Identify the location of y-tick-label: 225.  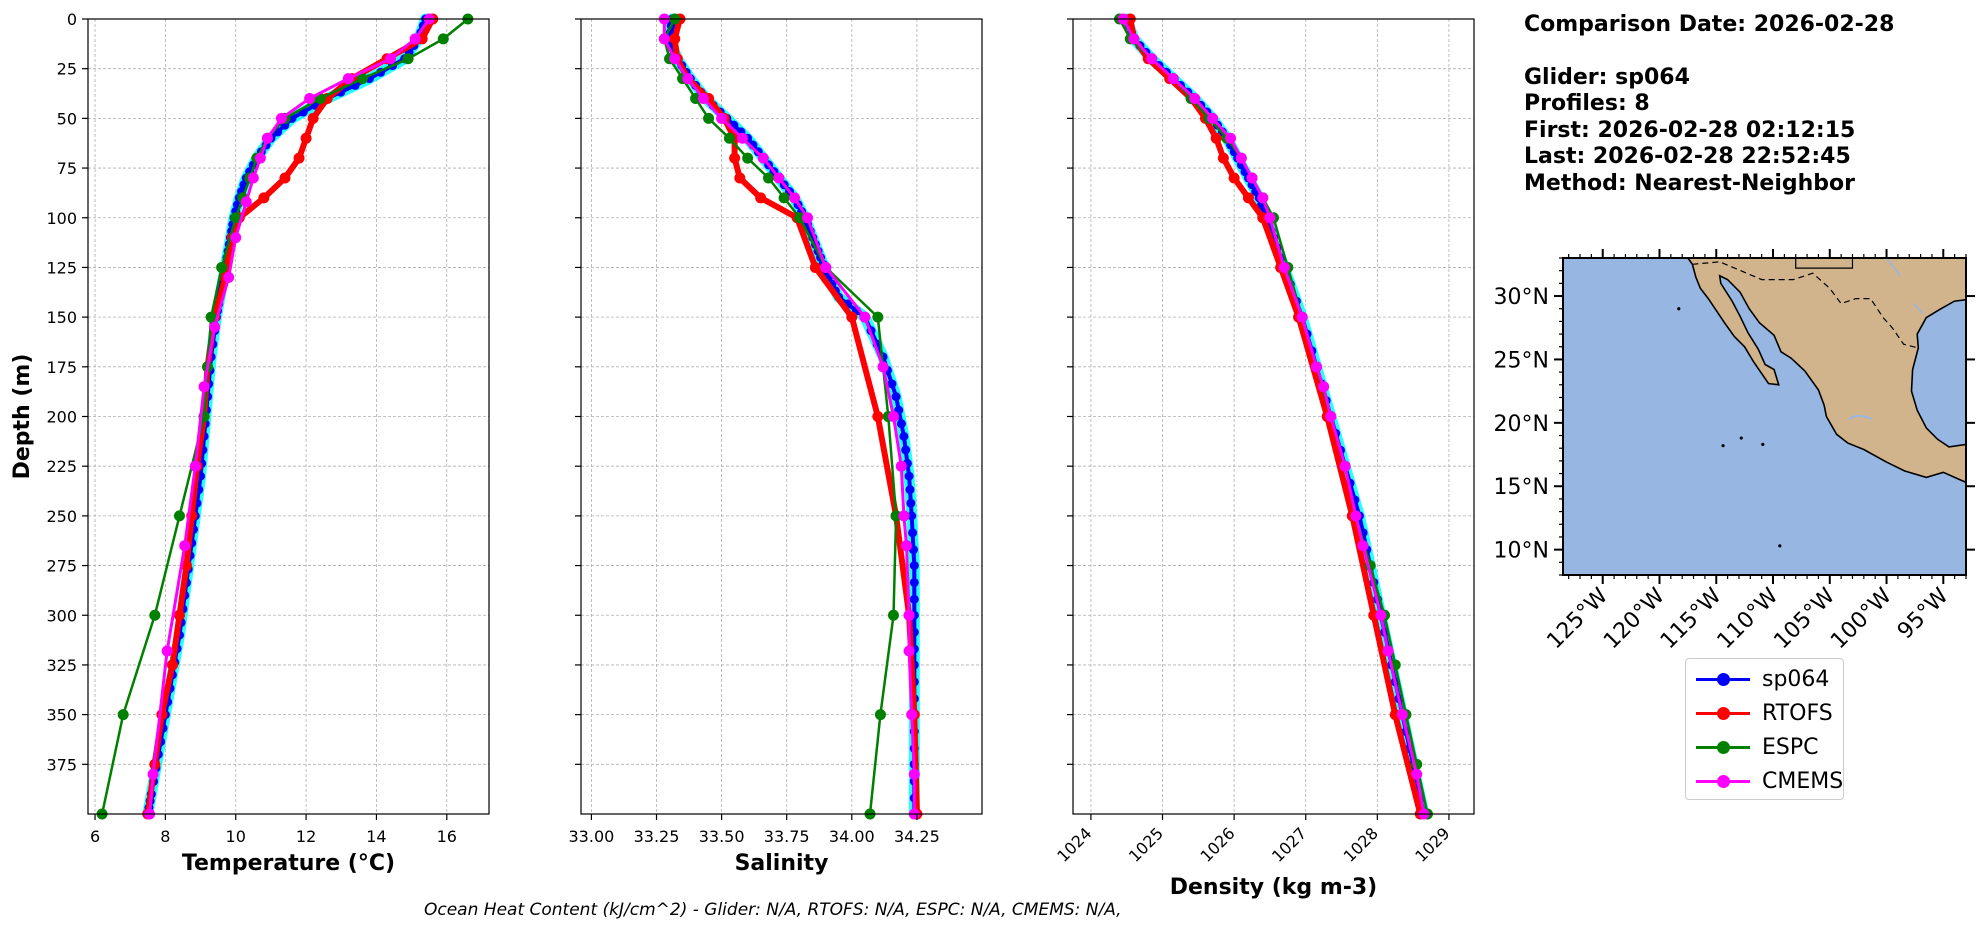
(61, 466).